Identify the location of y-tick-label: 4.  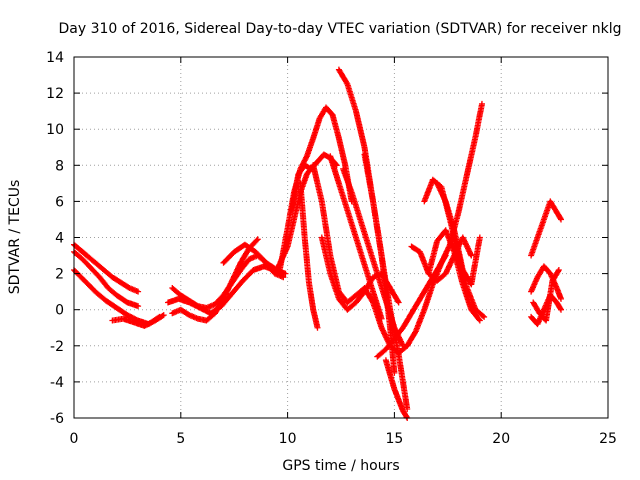
(59, 239).